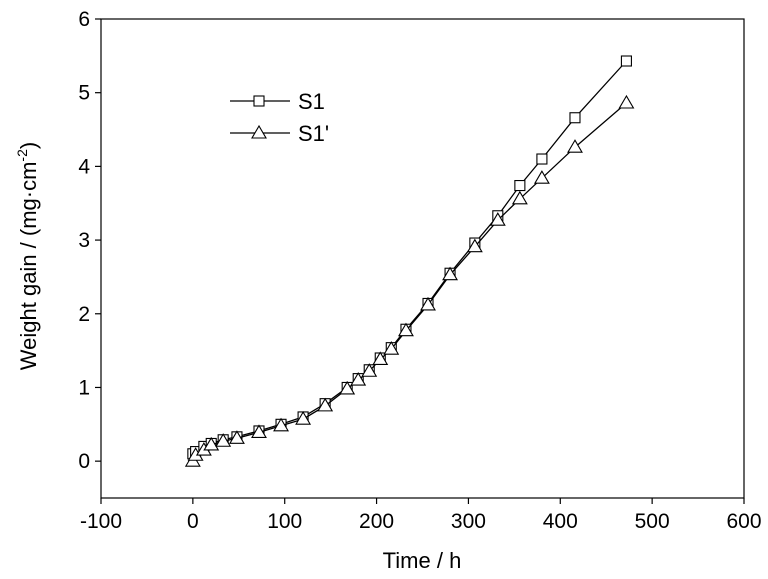 This screenshot has height=579, width=768. I want to click on y-tick-label: 2, so click(84, 314).